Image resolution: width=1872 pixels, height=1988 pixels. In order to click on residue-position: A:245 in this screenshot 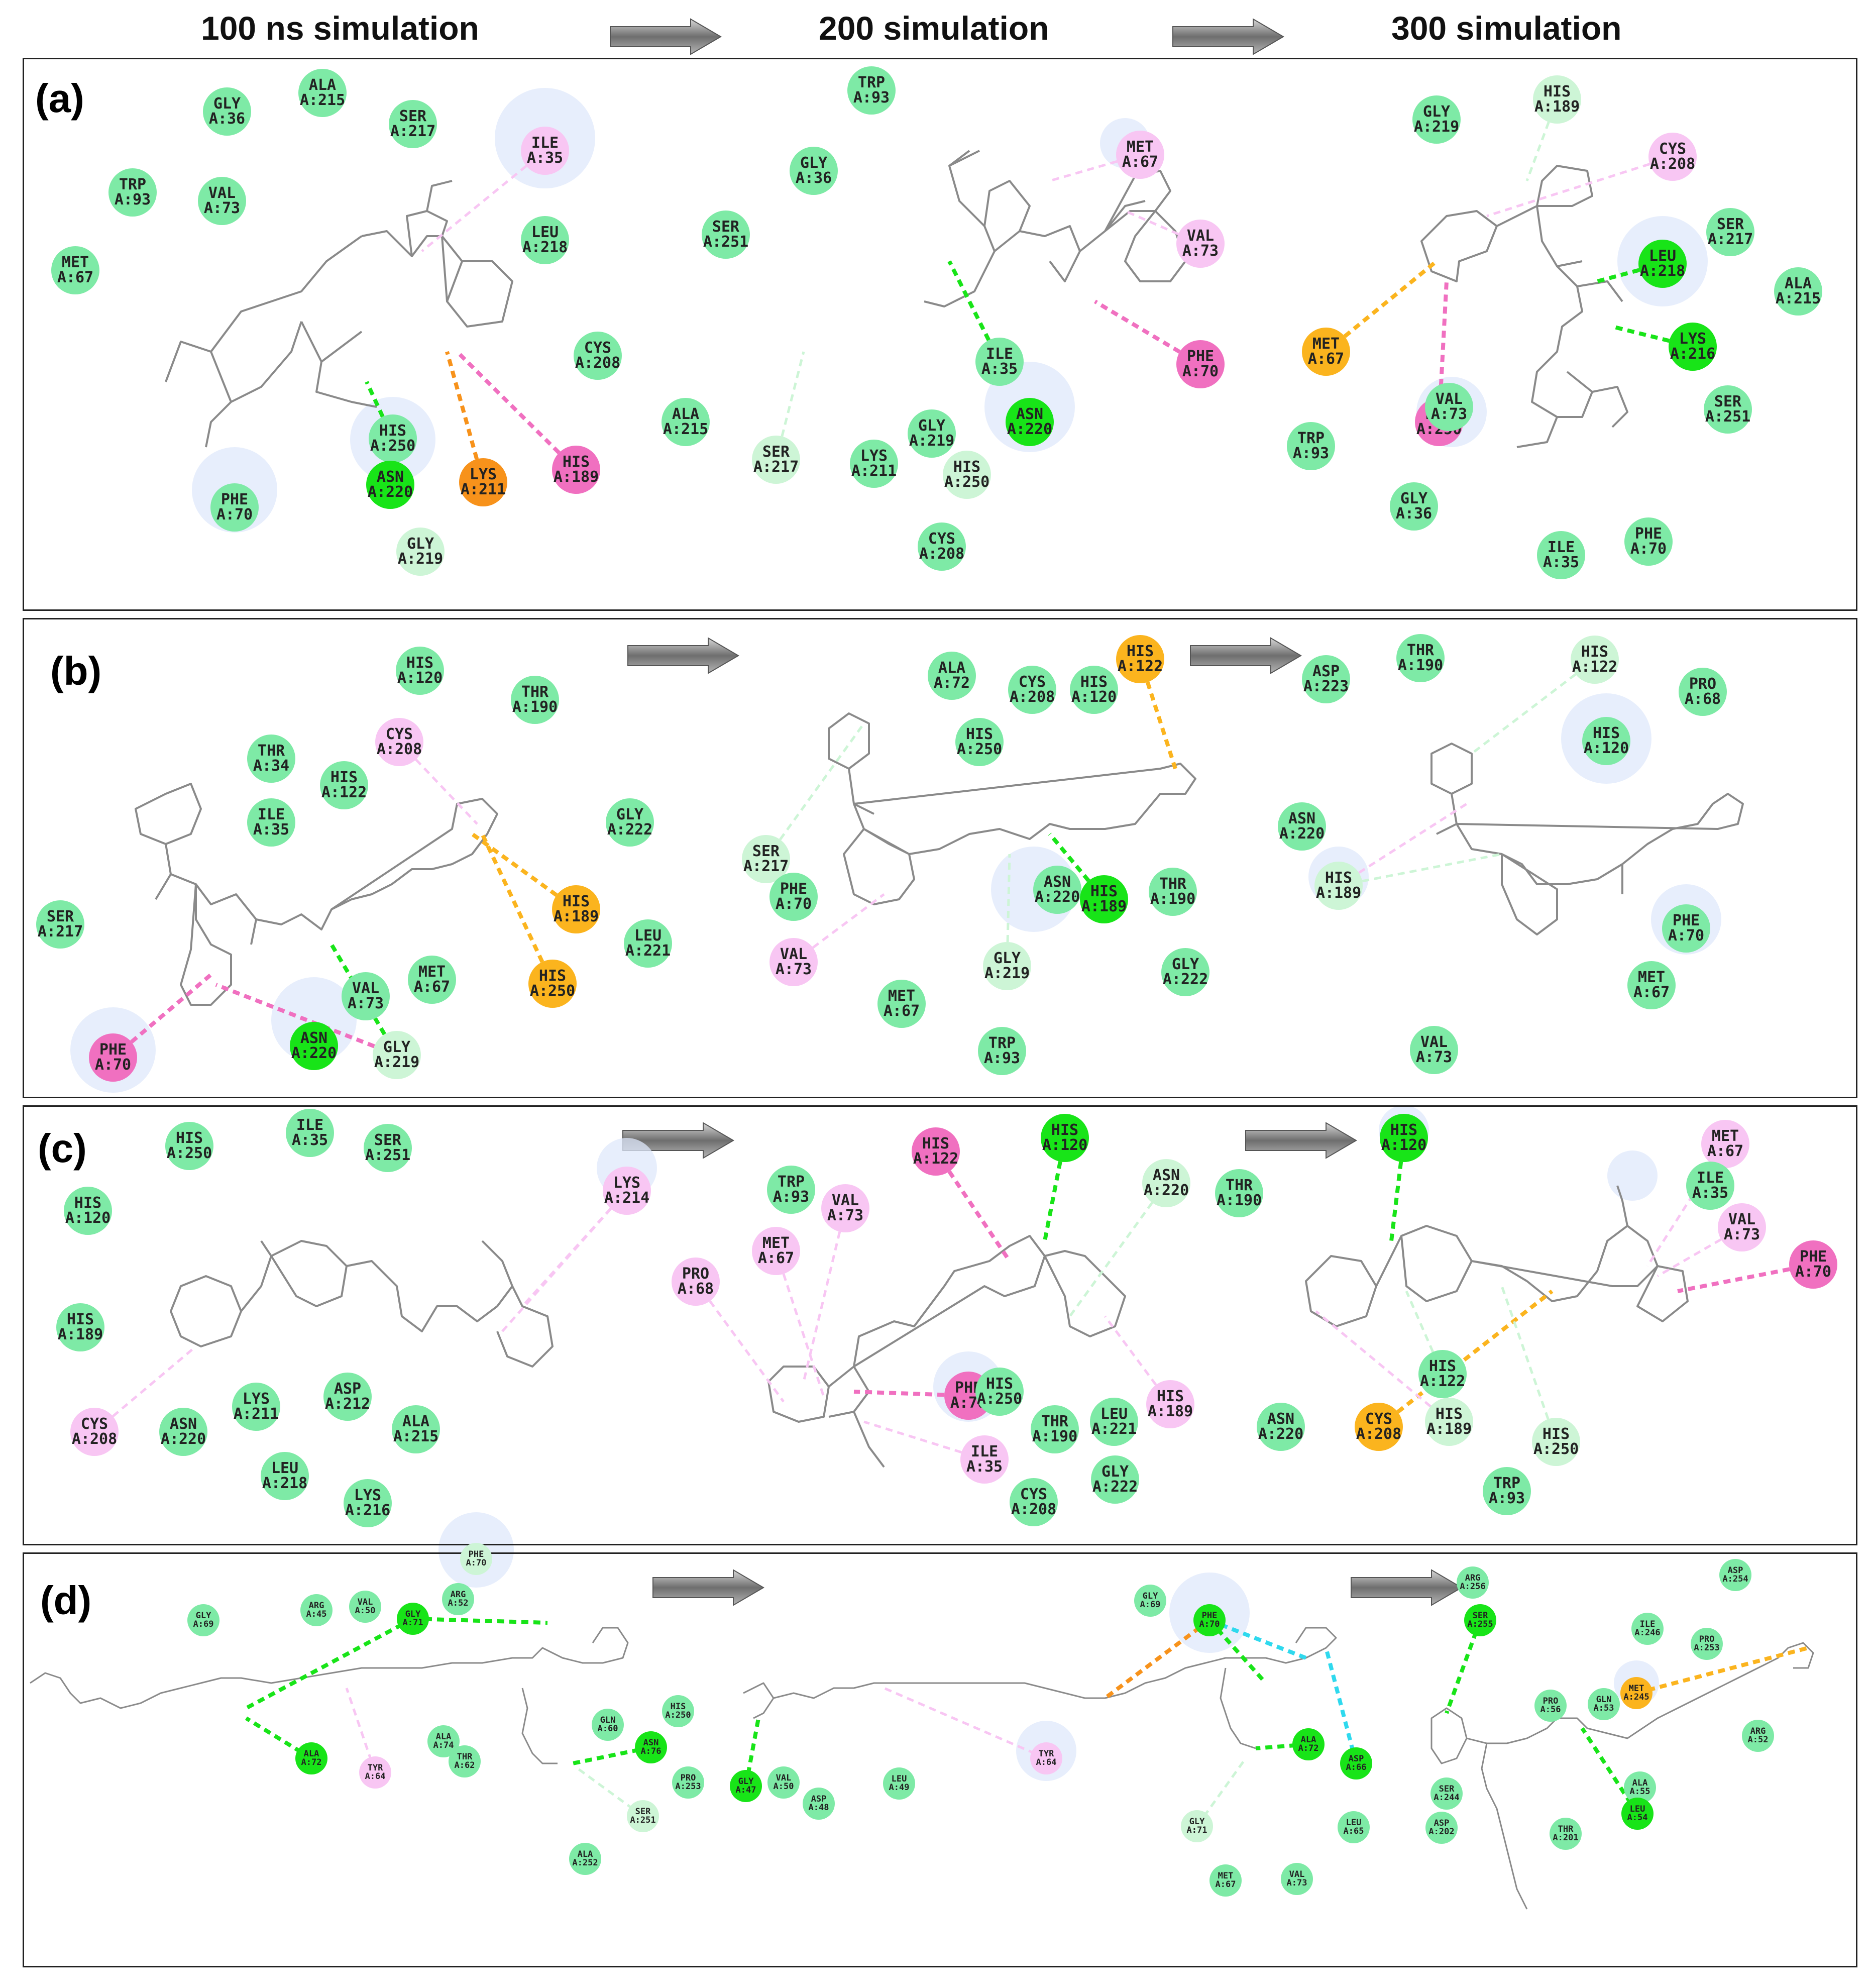, I will do `click(1636, 1697)`.